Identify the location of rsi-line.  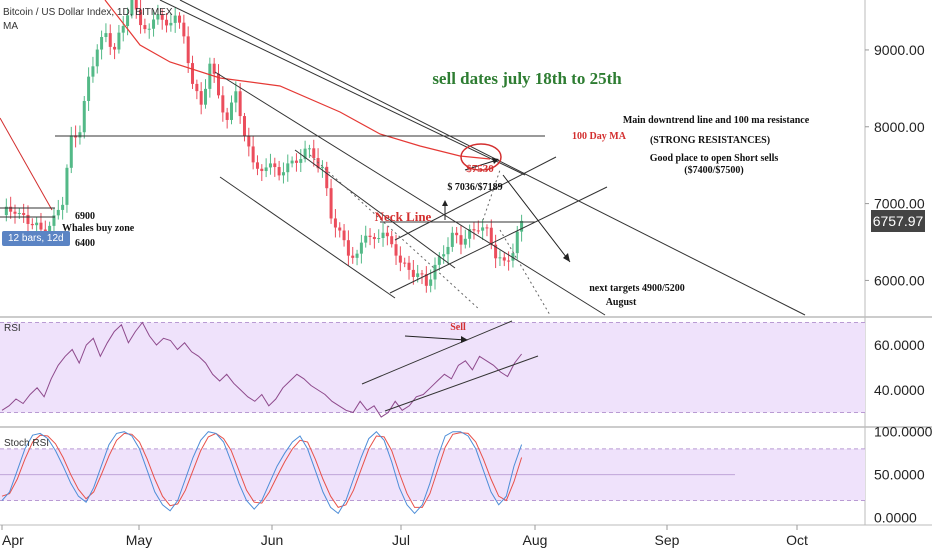
(261, 369).